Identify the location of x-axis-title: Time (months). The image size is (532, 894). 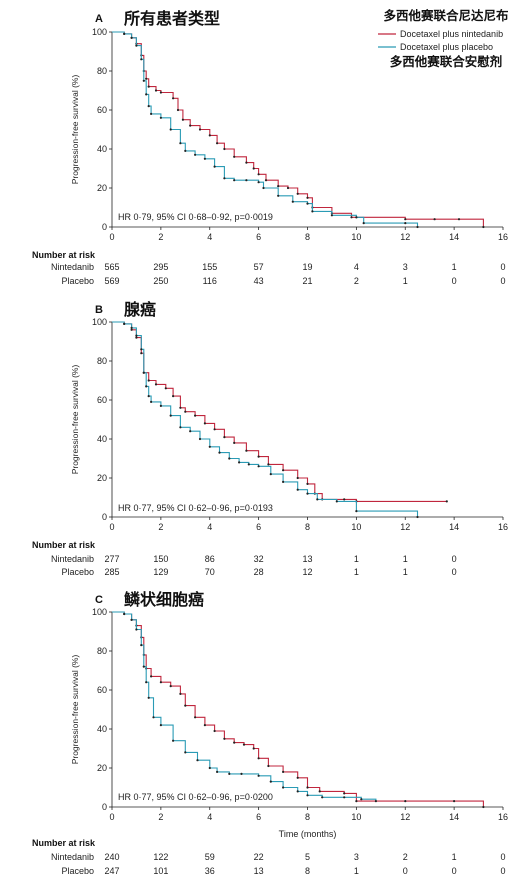
(308, 834).